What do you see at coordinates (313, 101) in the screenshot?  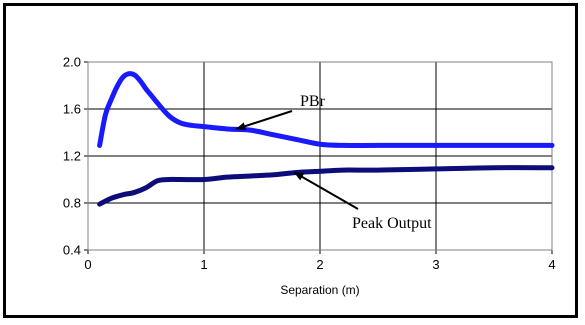 I see `annotation-label-pbr: PBr` at bounding box center [313, 101].